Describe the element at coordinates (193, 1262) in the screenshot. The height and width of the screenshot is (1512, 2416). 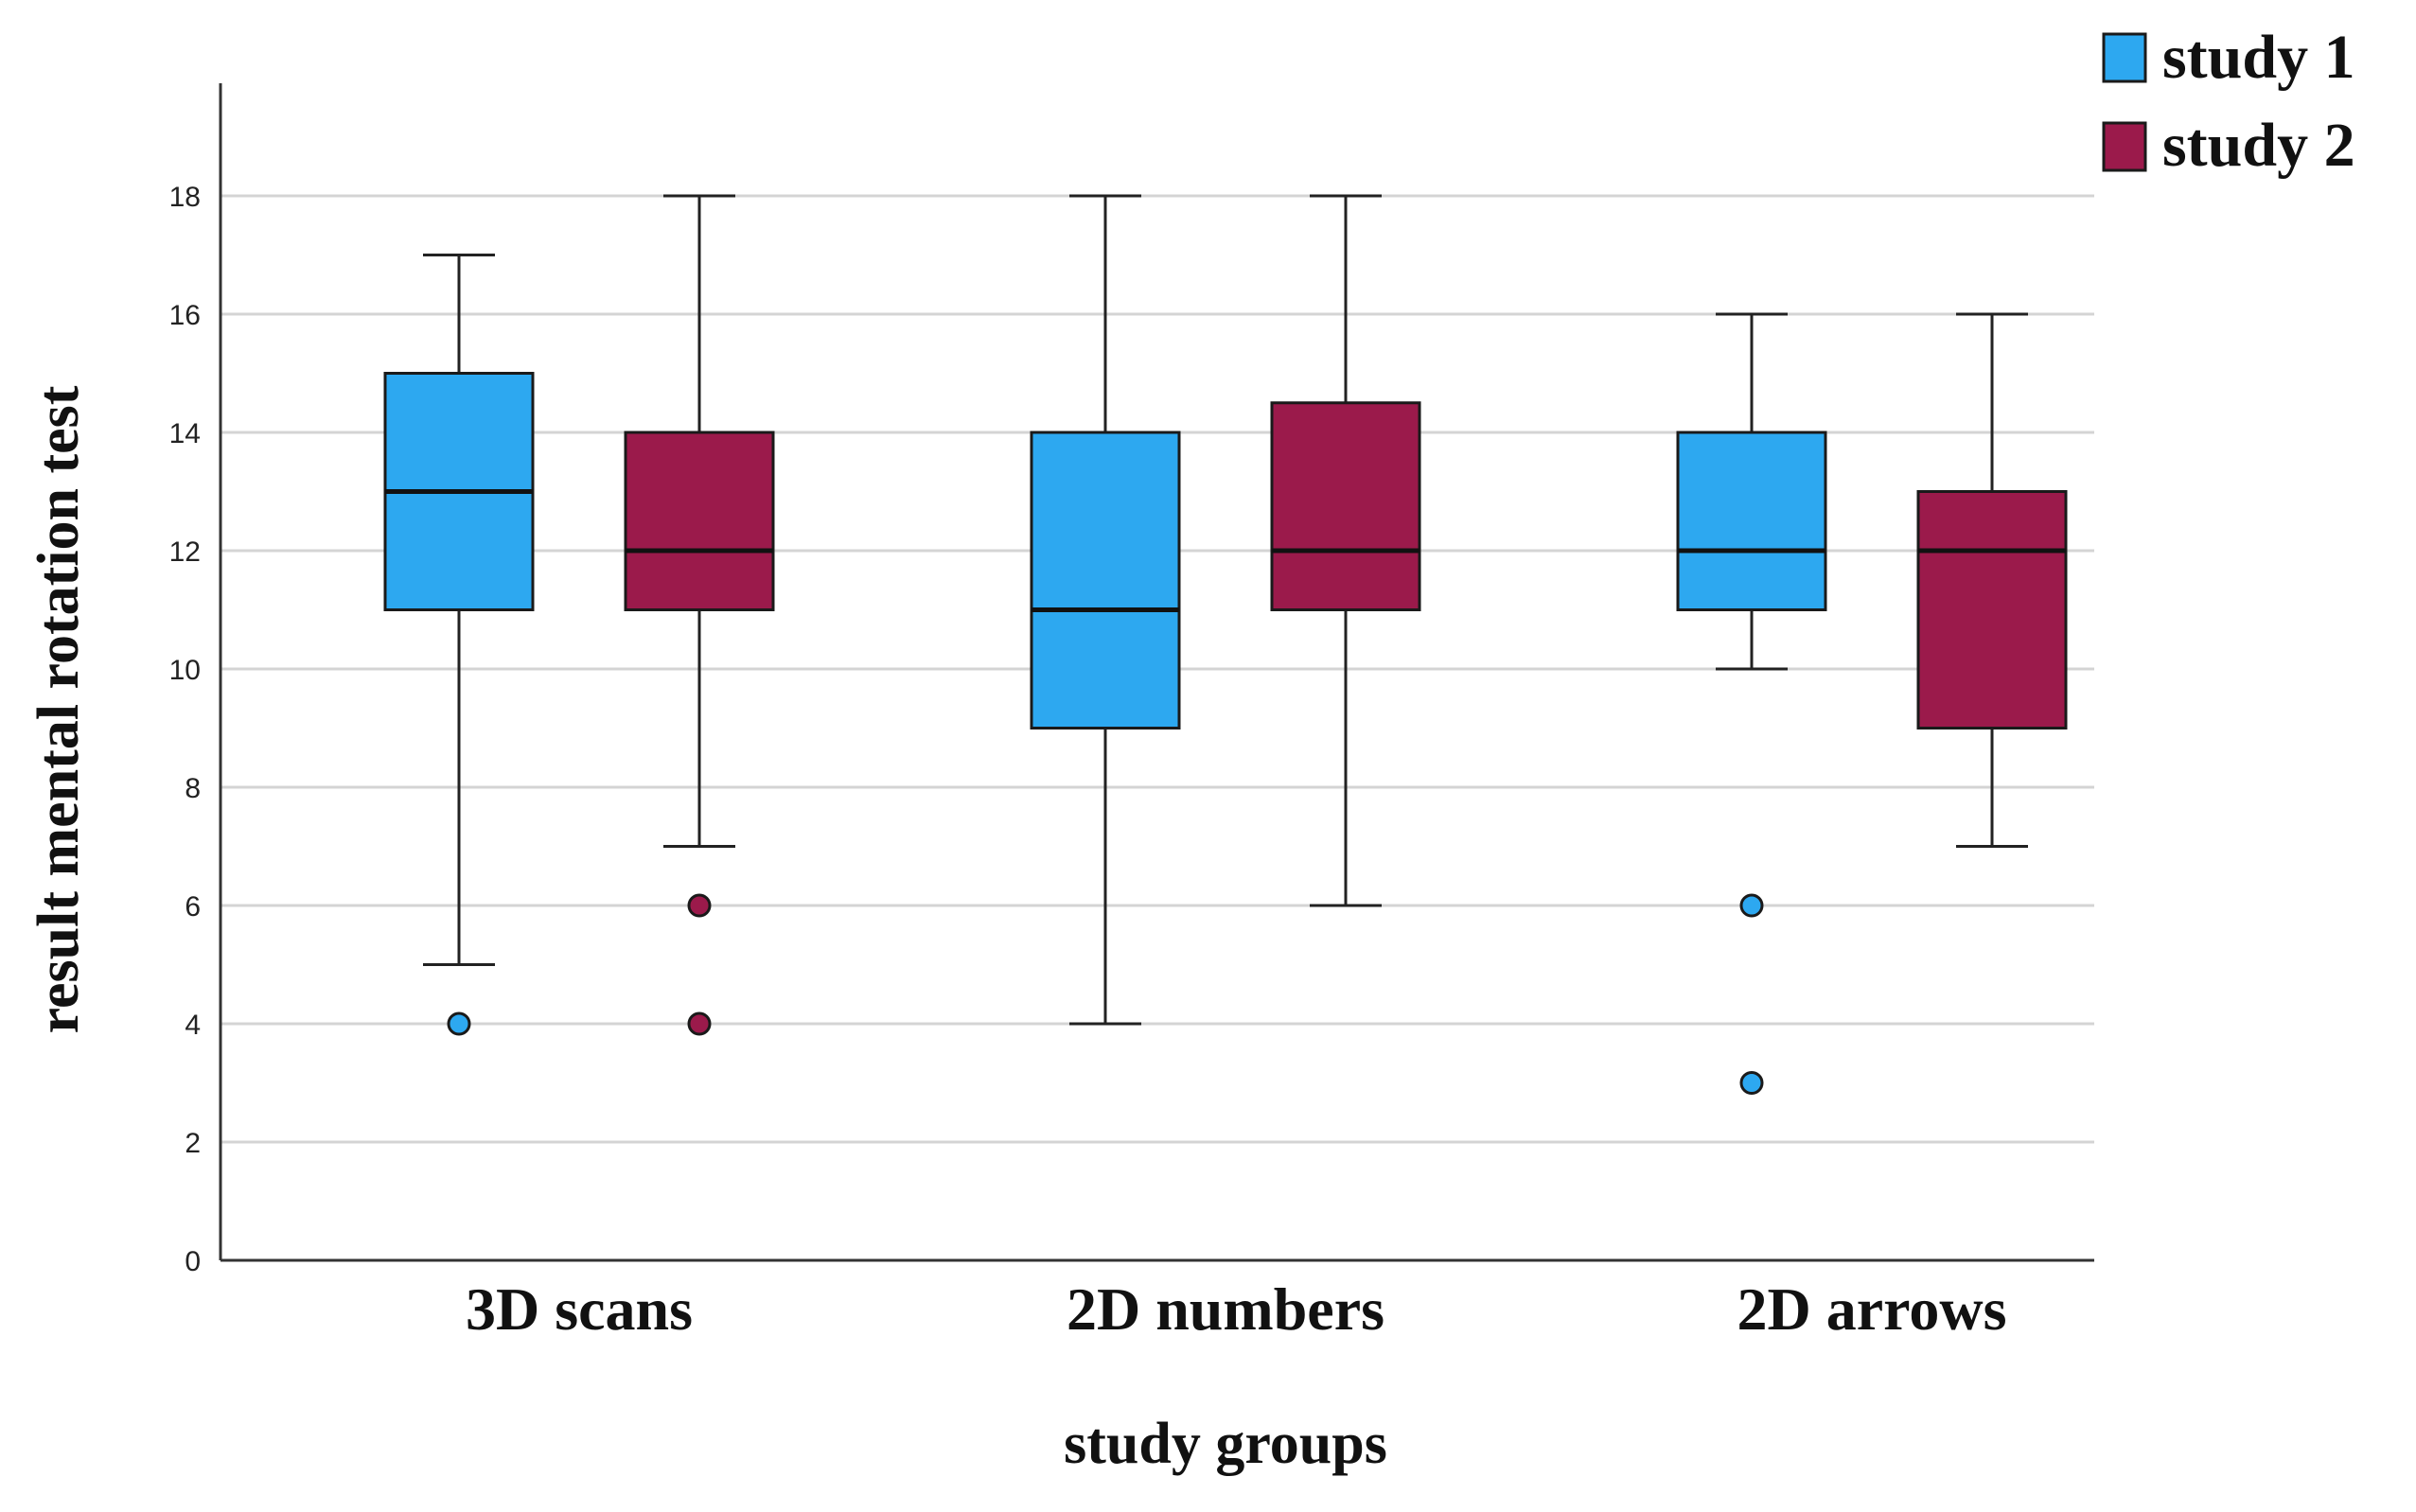
I see `y-tick-label-0: 0` at that location.